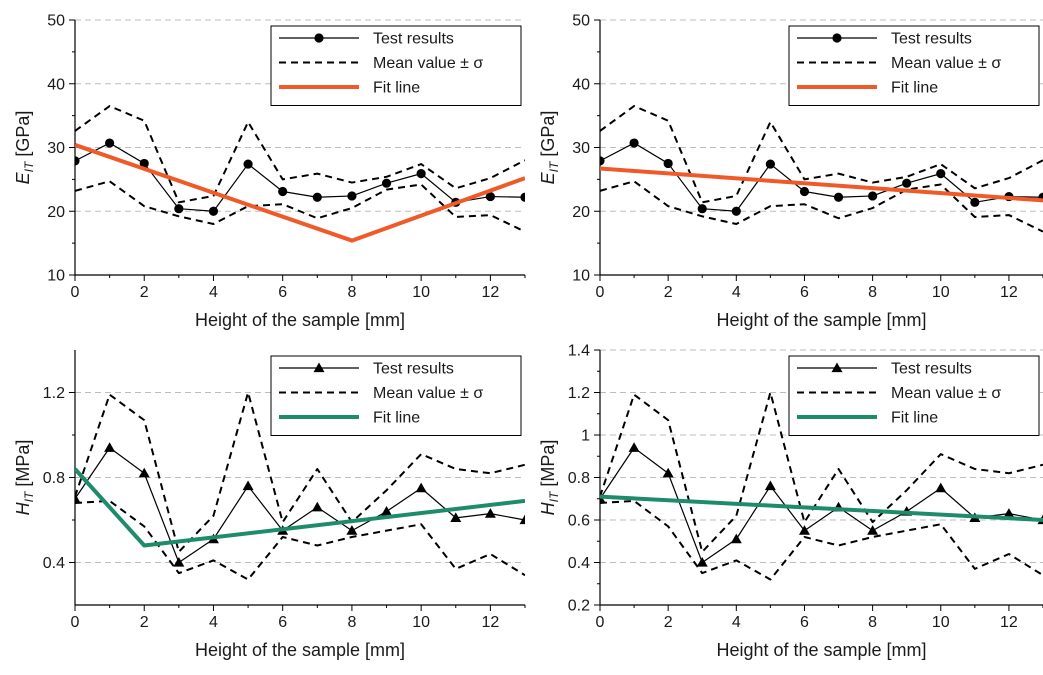 This screenshot has height=675, width=1043. What do you see at coordinates (581, 148) in the screenshot?
I see `y-tick-label: 30` at bounding box center [581, 148].